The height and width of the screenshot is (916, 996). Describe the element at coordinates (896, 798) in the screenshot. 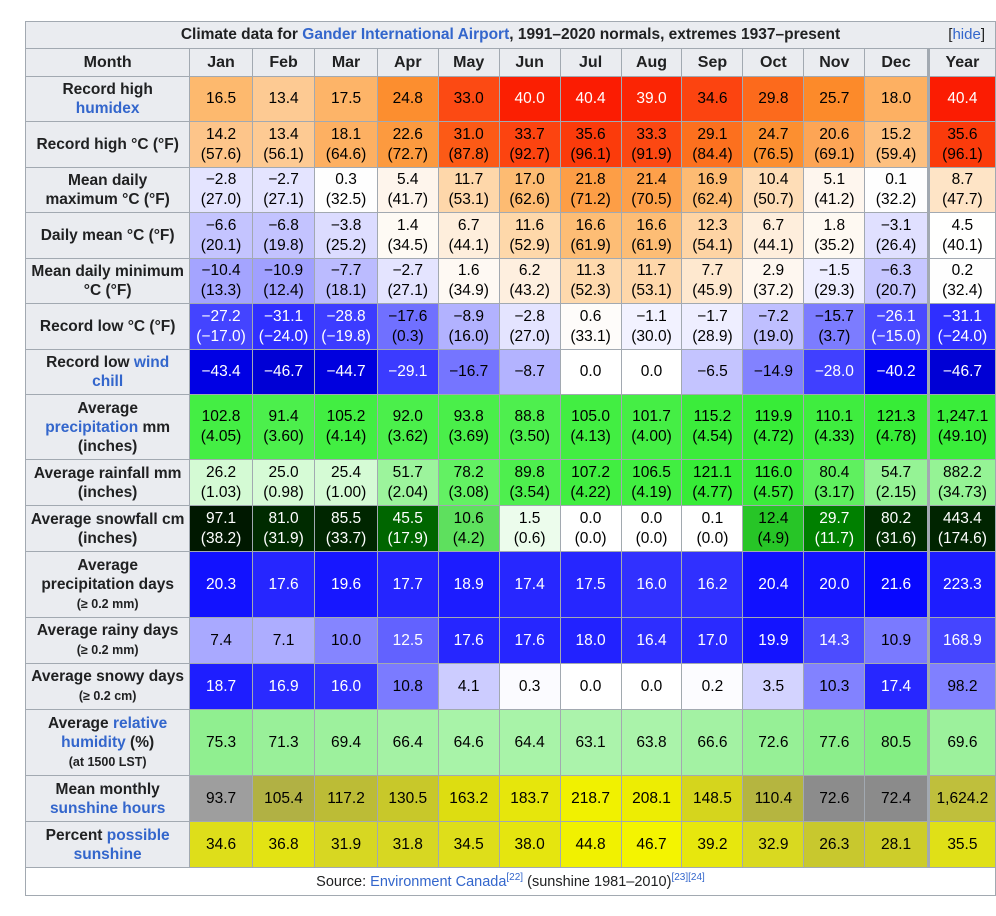

I see `month-value-cell: 72.4` at that location.